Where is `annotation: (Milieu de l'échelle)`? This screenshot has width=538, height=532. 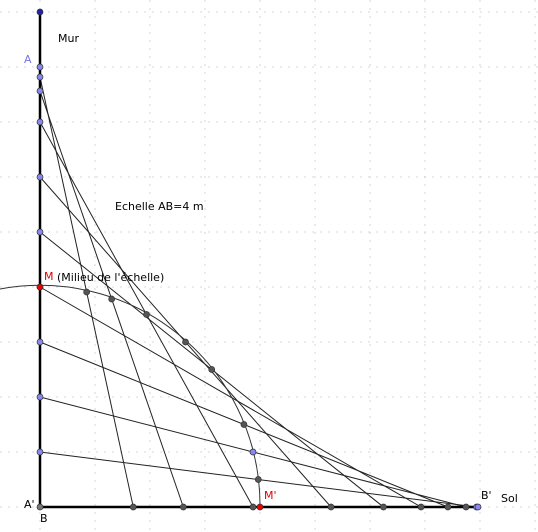
annotation: (Milieu de l'échelle) is located at coordinates (110, 277).